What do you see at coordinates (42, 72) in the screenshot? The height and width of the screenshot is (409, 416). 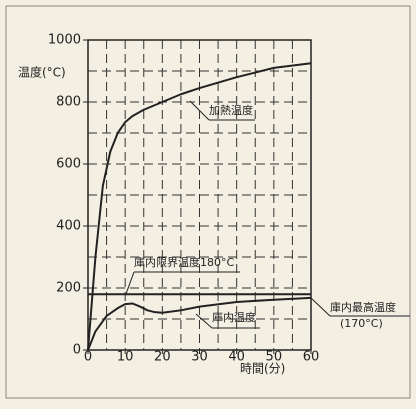 I see `y-axis-label: 温度(°C)` at bounding box center [42, 72].